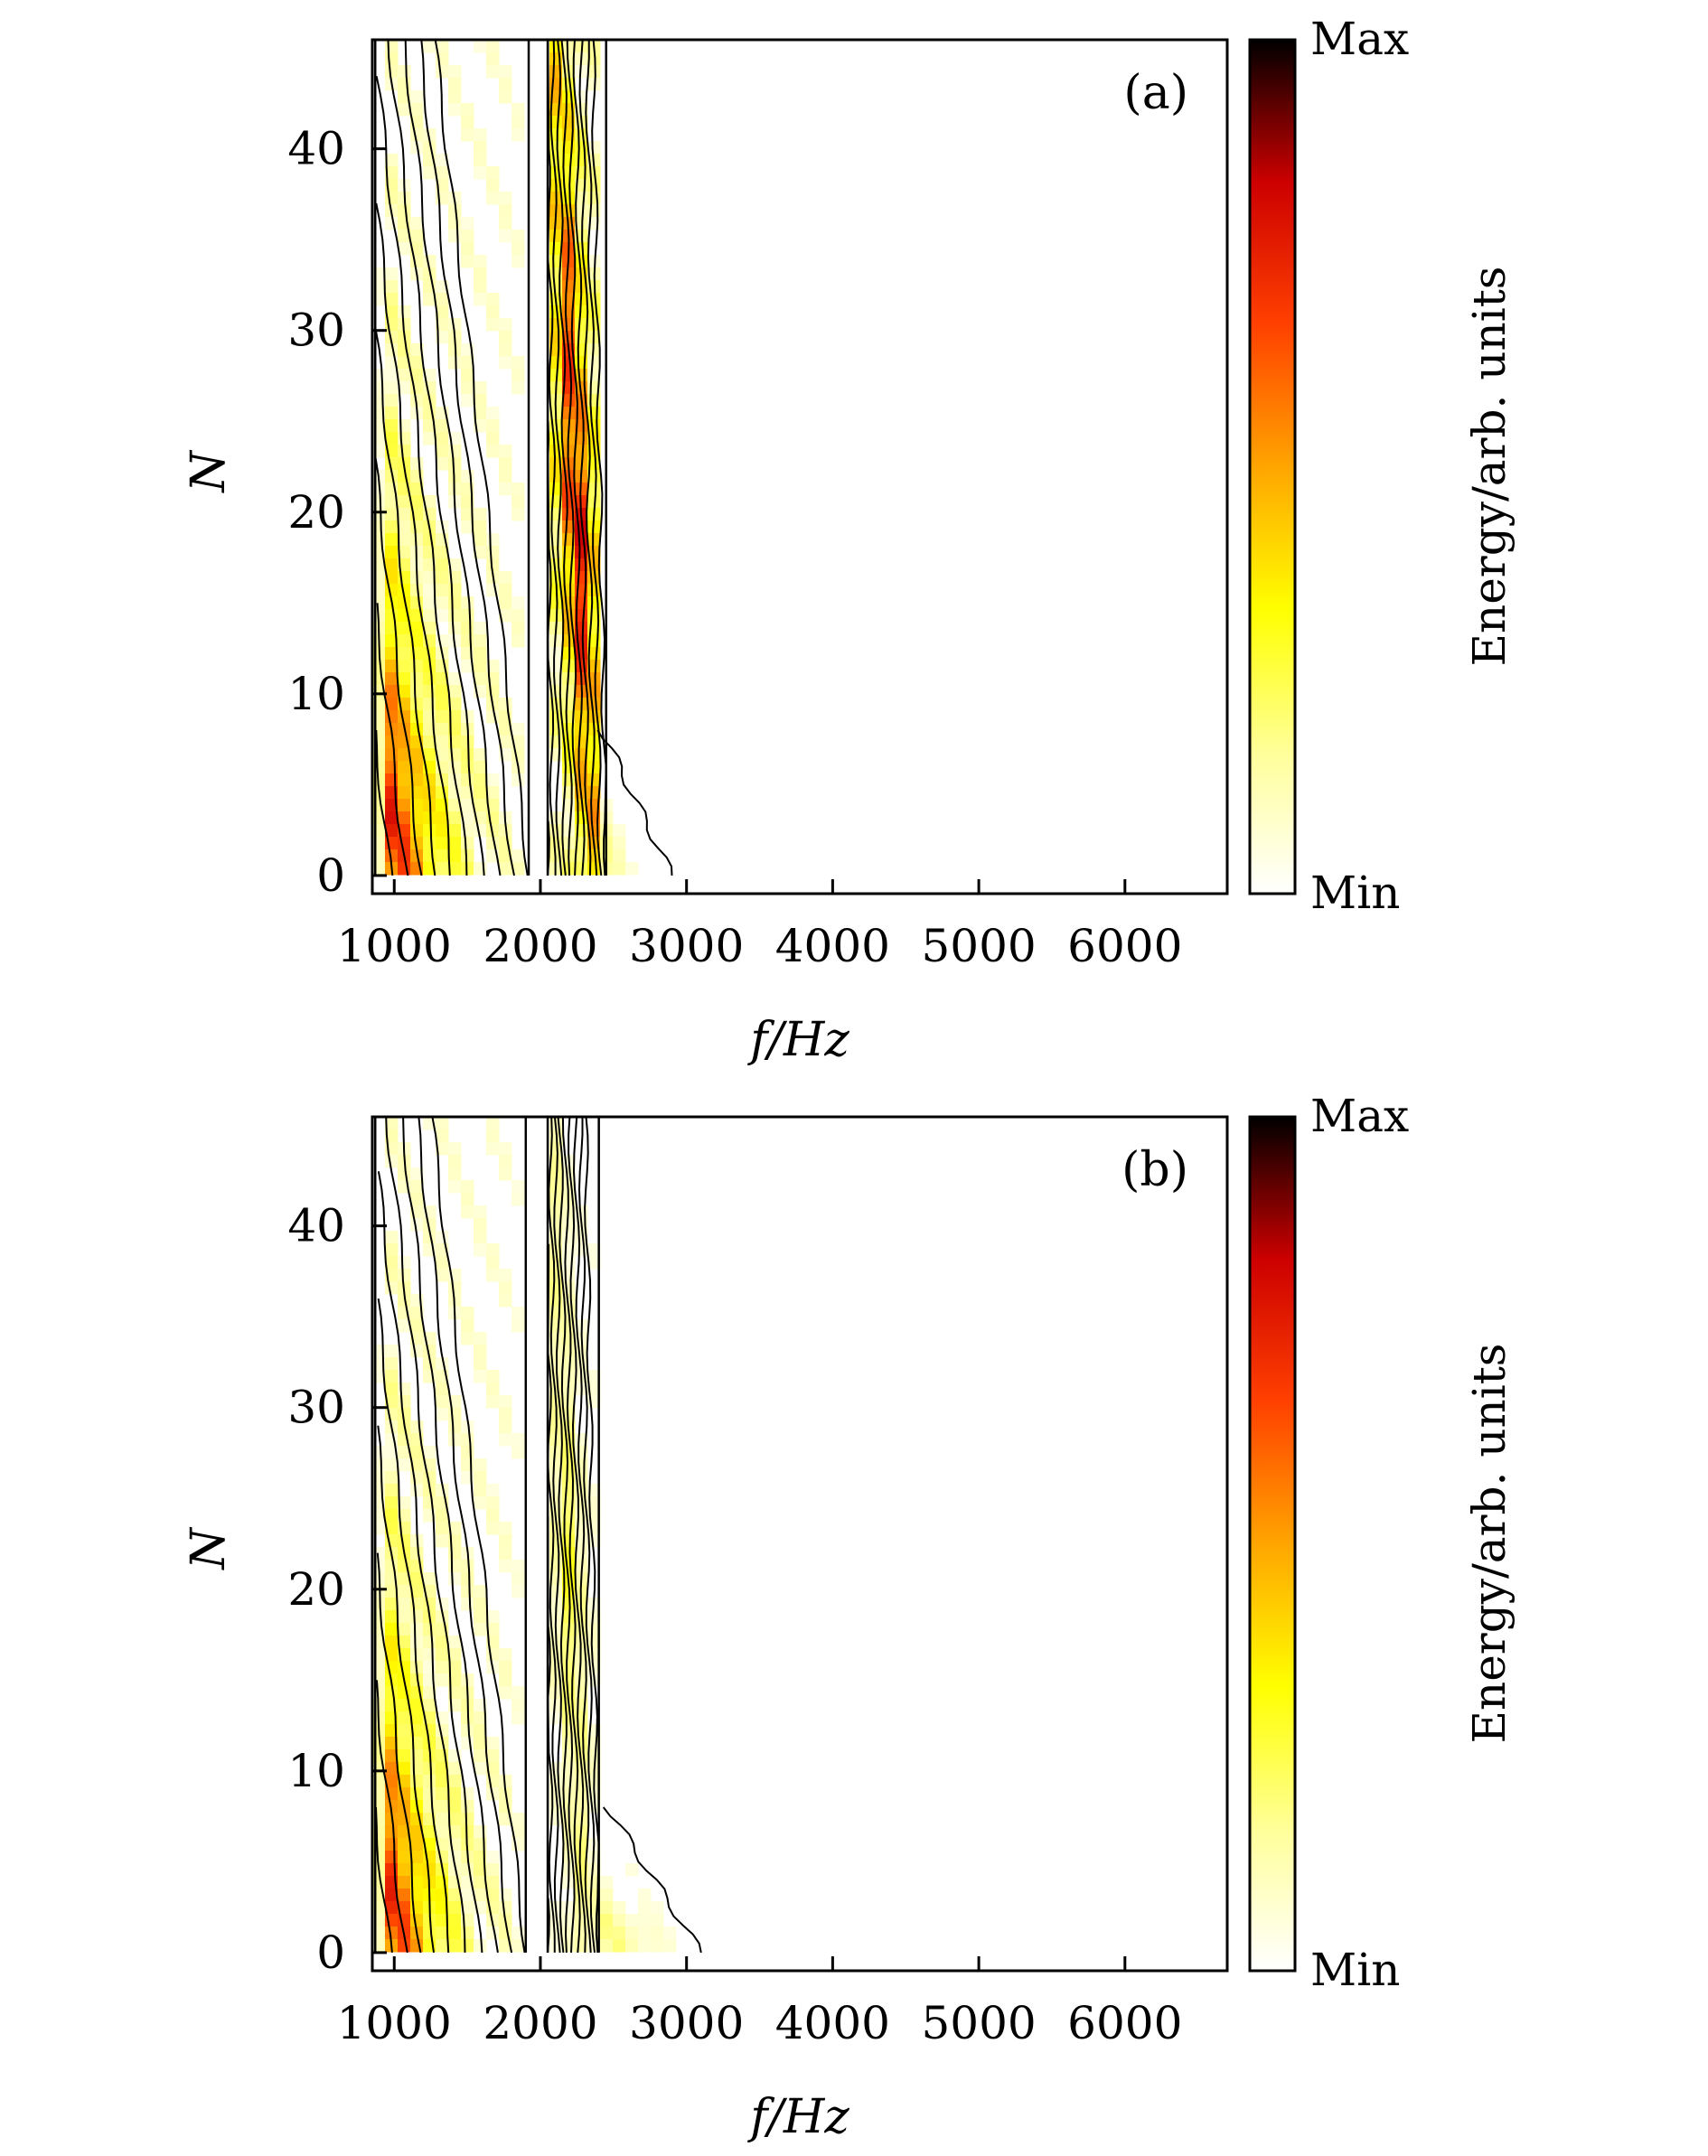 The height and width of the screenshot is (2156, 1708). I want to click on x-tick-label: 5000, so click(978, 946).